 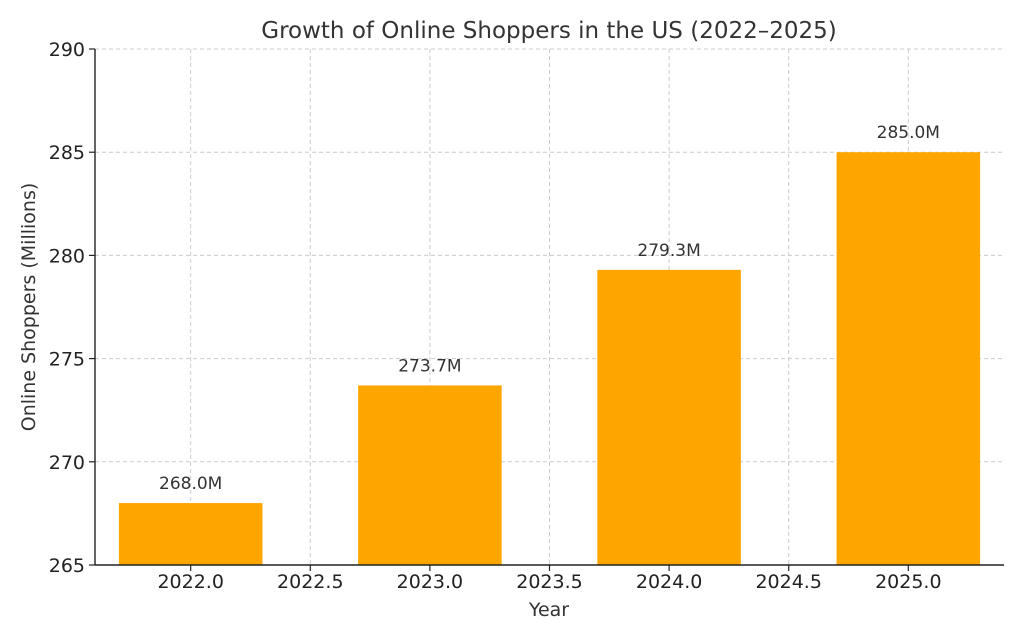 I want to click on y-tick-label: 280, so click(x=67, y=256).